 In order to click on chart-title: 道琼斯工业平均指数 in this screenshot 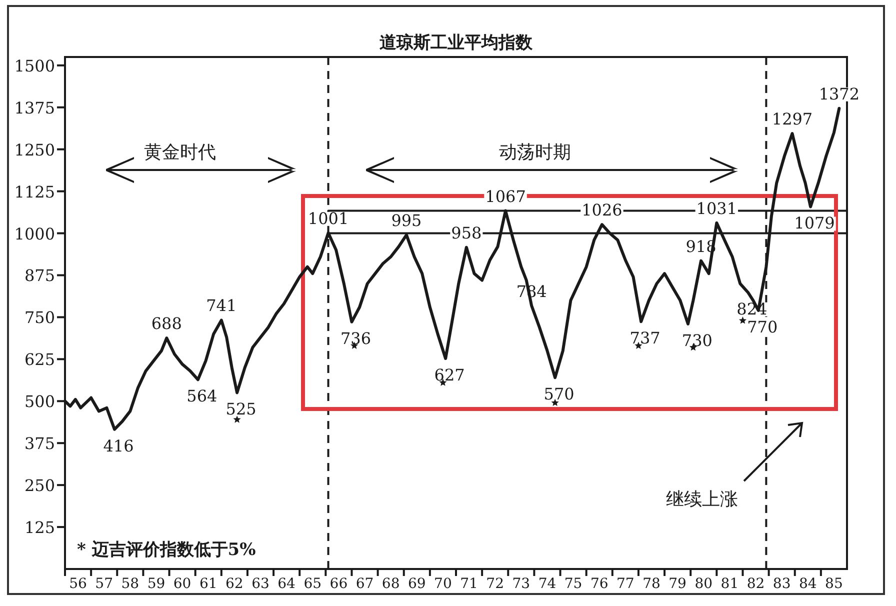, I will do `click(457, 43)`.